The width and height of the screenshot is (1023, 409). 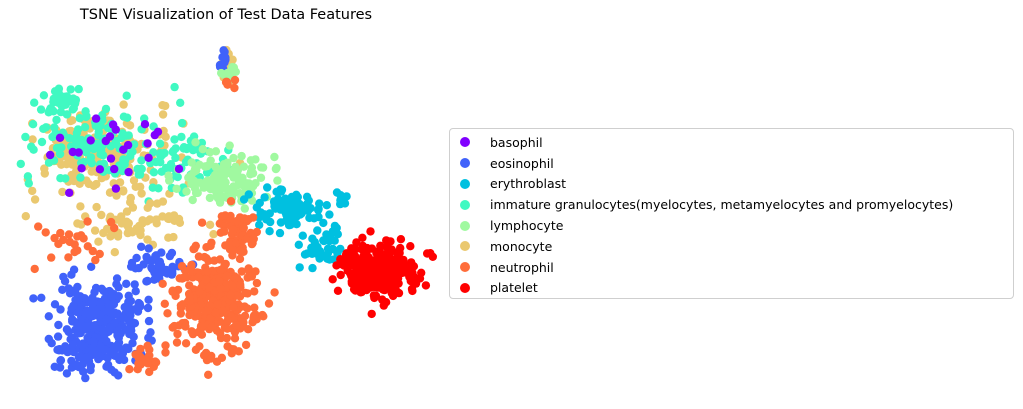 I want to click on legend-label: eosinophil, so click(x=522, y=163).